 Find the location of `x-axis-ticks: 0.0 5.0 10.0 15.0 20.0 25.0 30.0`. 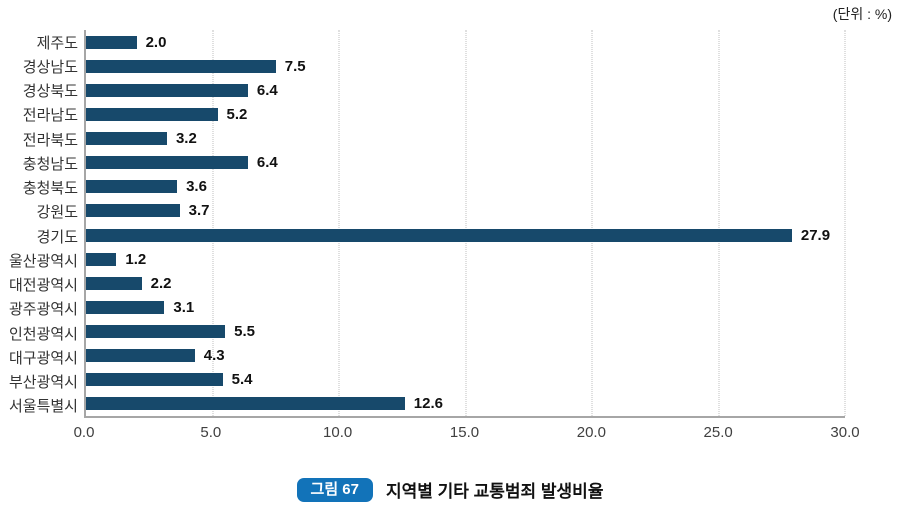

x-axis-ticks: 0.0 5.0 10.0 15.0 20.0 25.0 30.0 is located at coordinates (467, 434).